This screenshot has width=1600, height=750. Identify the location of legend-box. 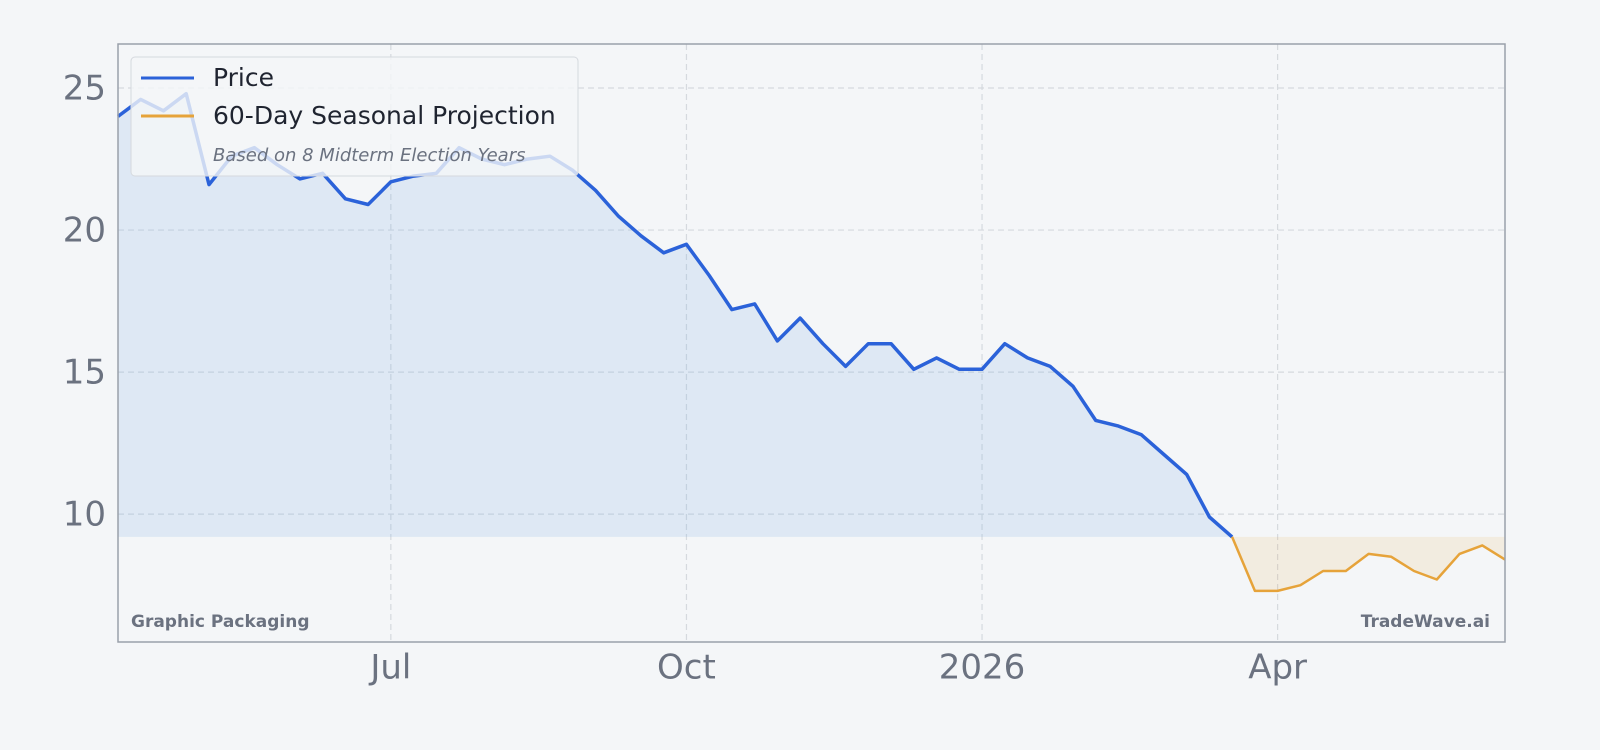
(354, 116).